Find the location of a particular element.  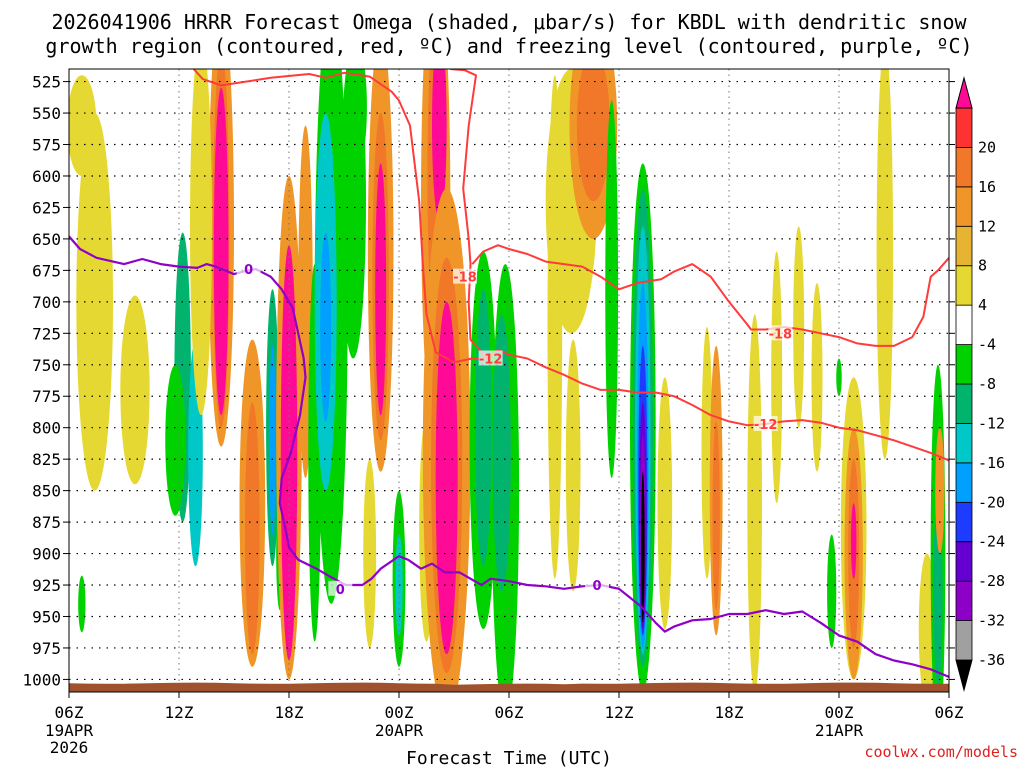

x-tick-label: 21APR is located at coordinates (839, 730).